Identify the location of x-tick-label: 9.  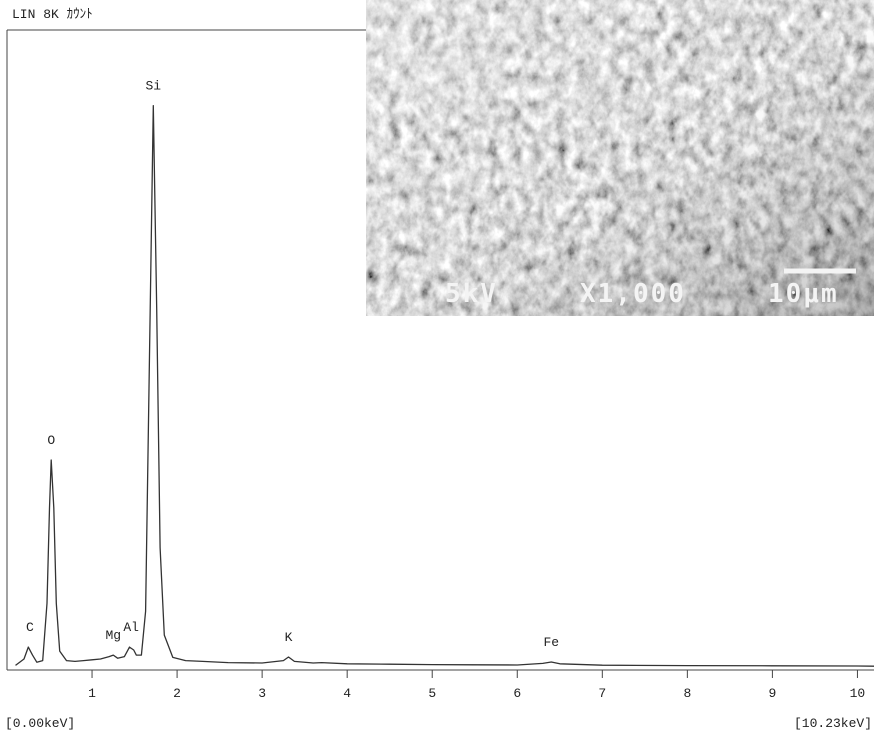
(772, 693).